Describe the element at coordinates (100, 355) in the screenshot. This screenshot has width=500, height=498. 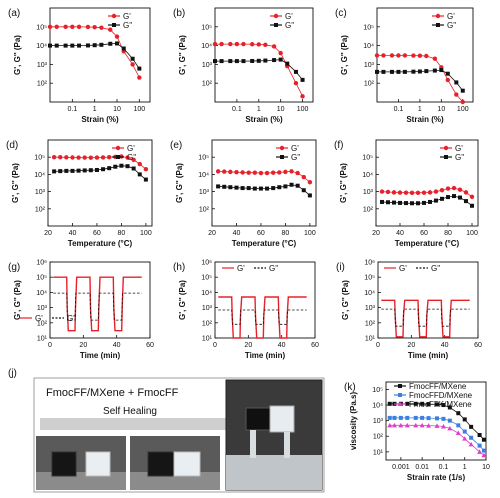
I see `x-axis-label: Time (min)` at that location.